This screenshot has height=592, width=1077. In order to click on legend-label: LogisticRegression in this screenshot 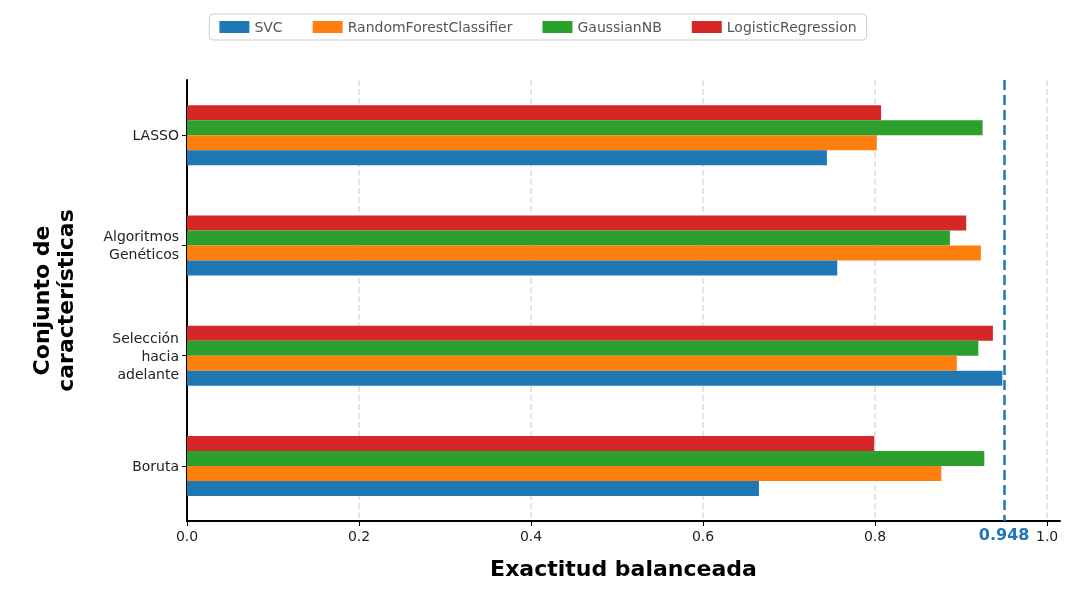, I will do `click(791, 27)`.